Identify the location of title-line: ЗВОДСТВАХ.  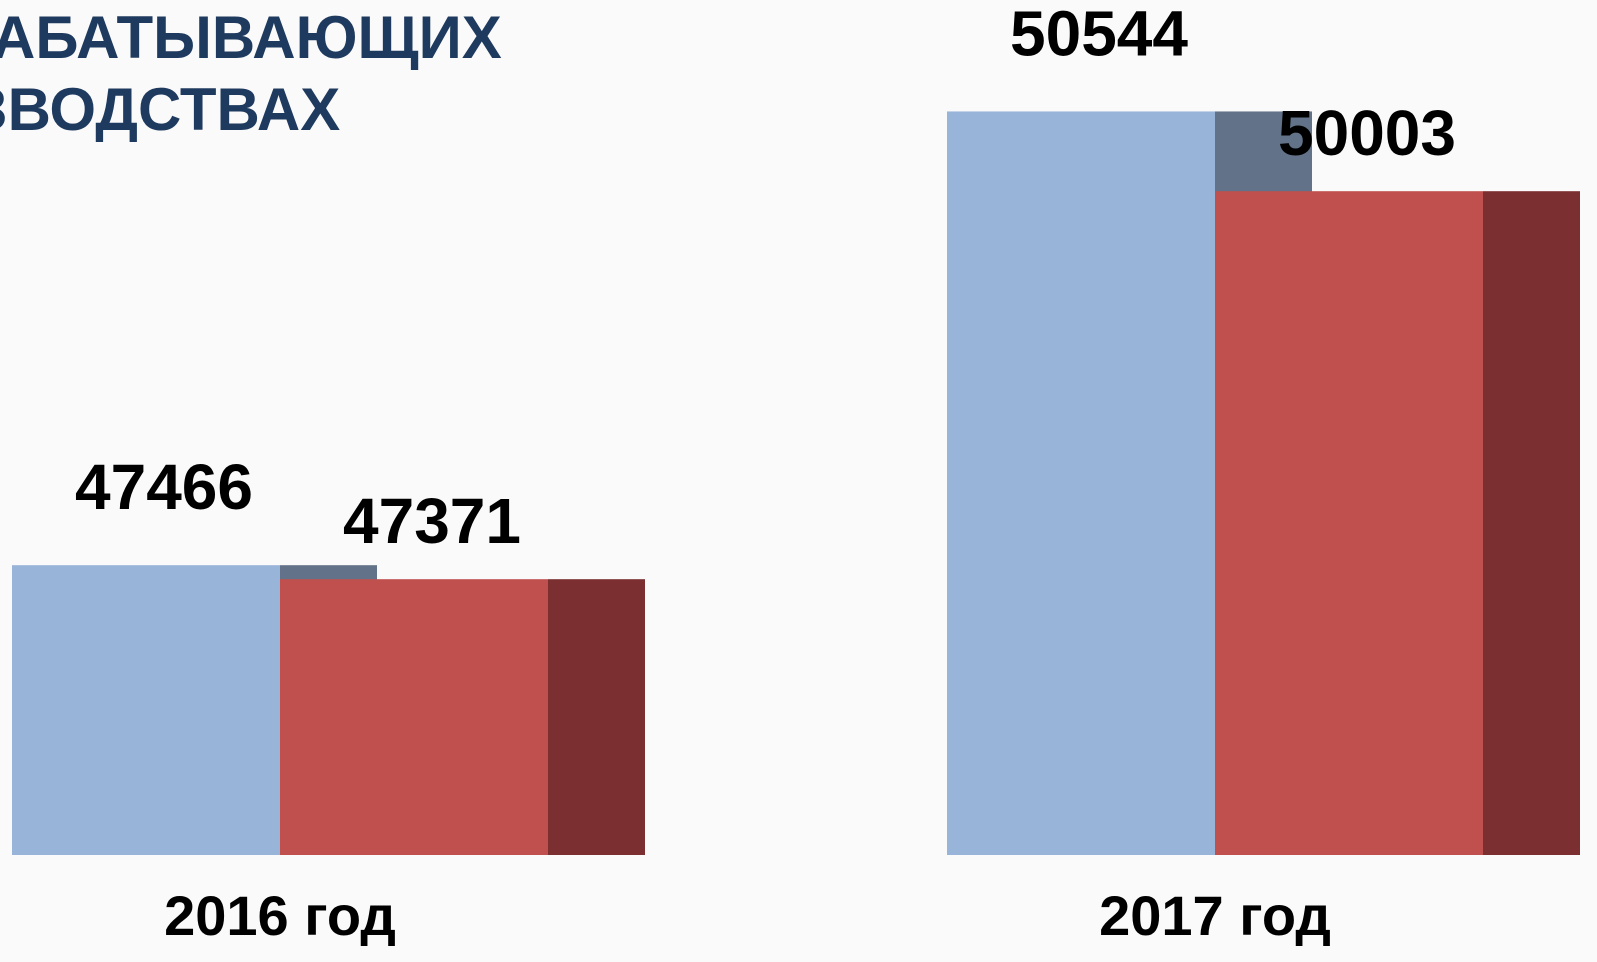
(170, 109).